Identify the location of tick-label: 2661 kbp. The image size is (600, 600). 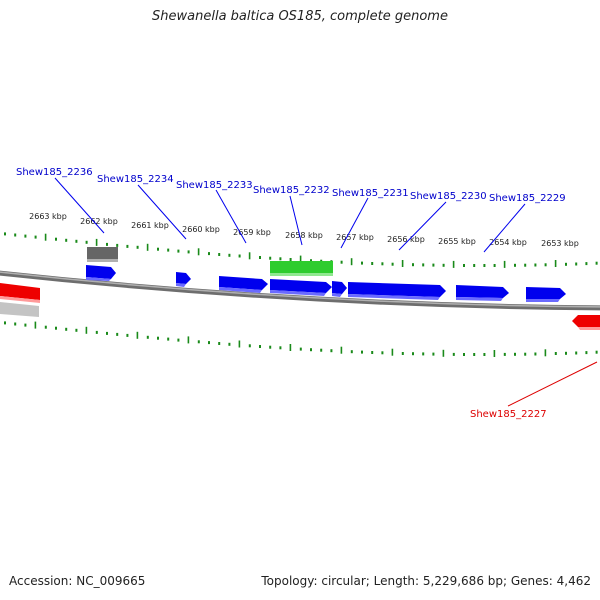
(150, 225).